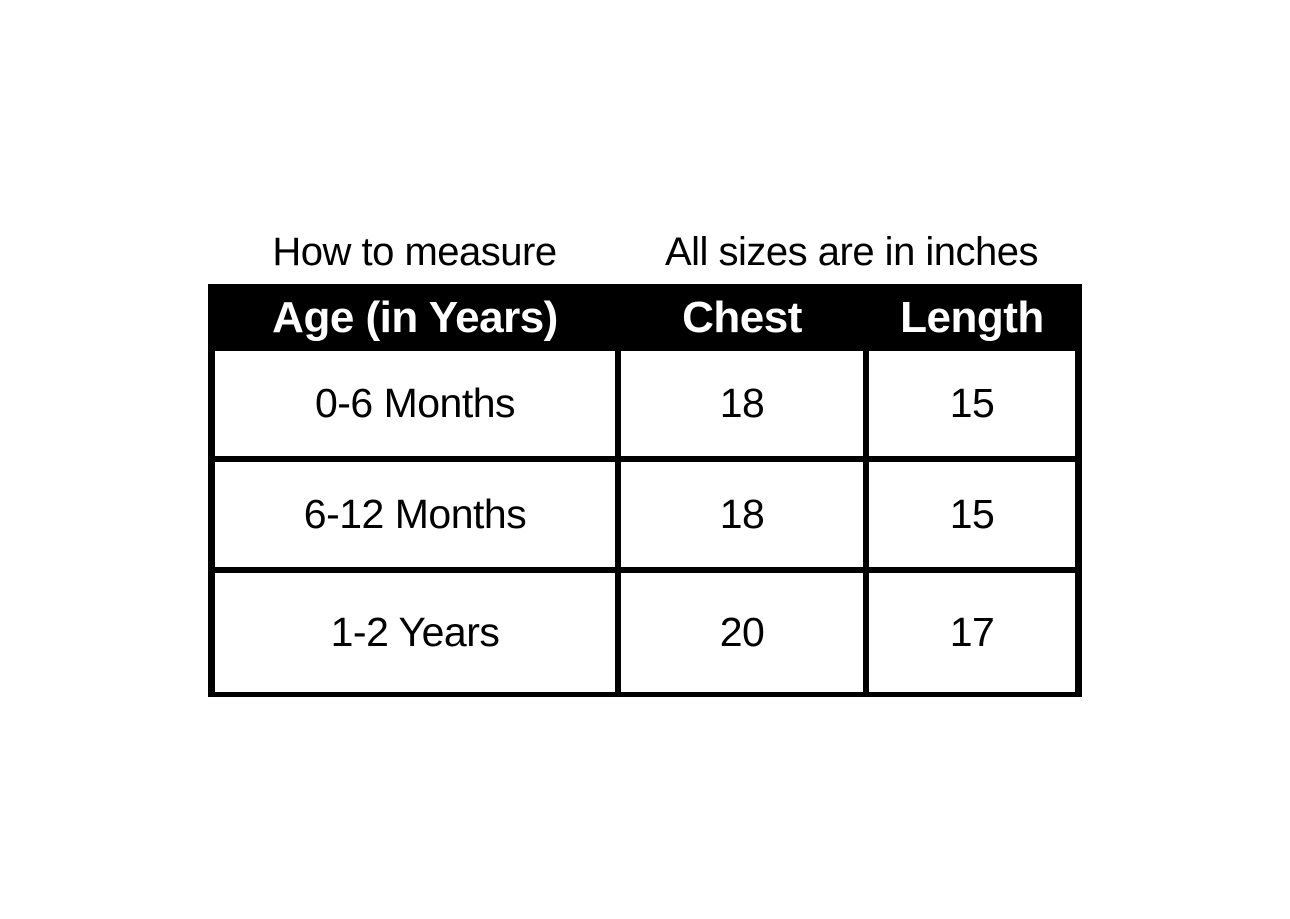  I want to click on row-age-cell: 6-12 Months, so click(415, 514).